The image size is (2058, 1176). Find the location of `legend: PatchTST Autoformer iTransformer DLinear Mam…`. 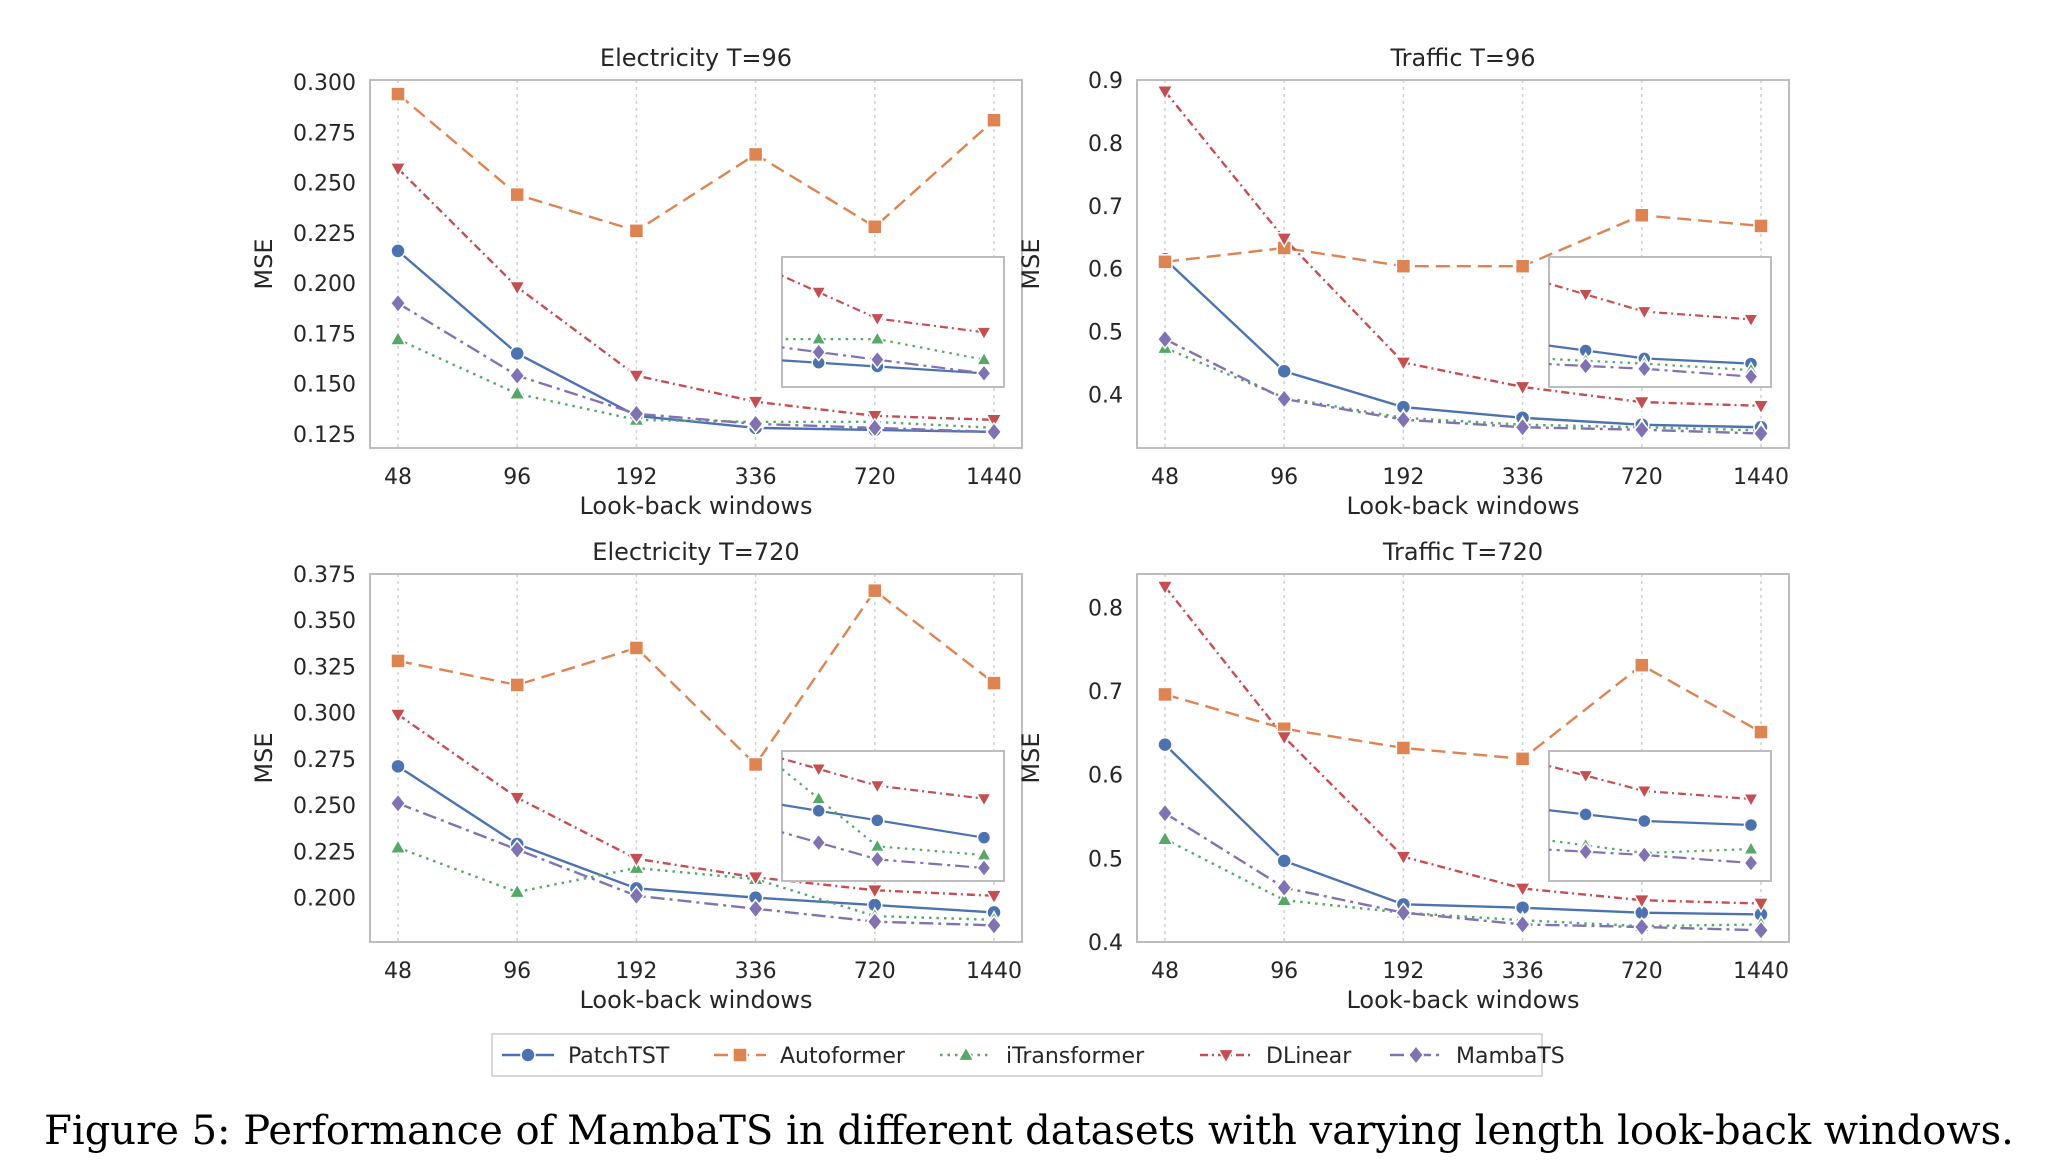

legend: PatchTST Autoformer iTransformer DLinear Mam… is located at coordinates (1028, 1055).